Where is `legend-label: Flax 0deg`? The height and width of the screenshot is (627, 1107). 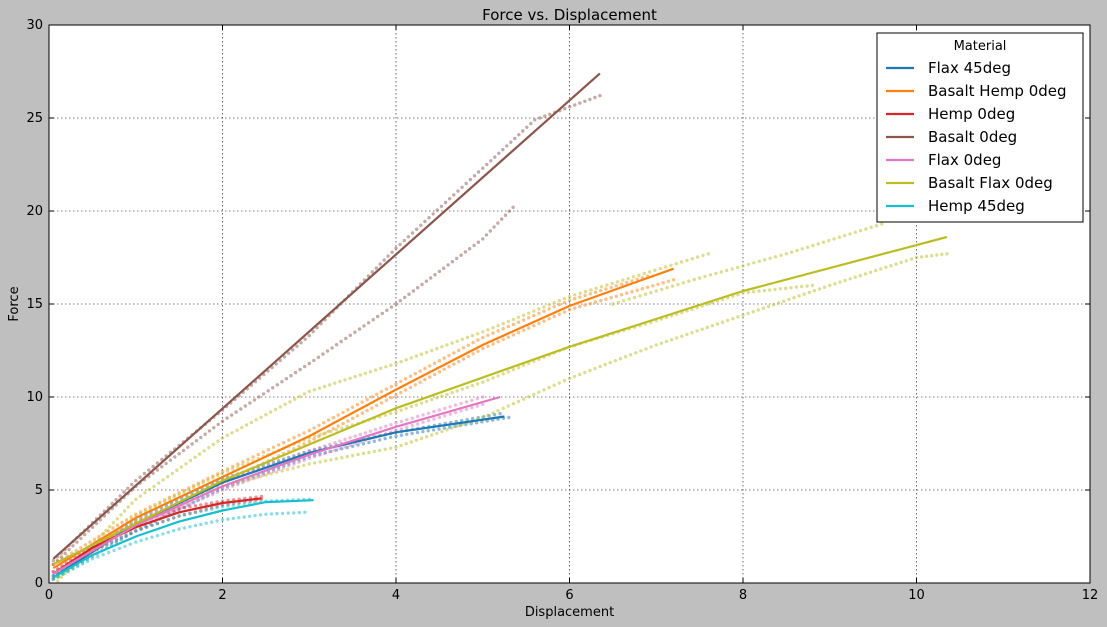
legend-label: Flax 0deg is located at coordinates (964, 160).